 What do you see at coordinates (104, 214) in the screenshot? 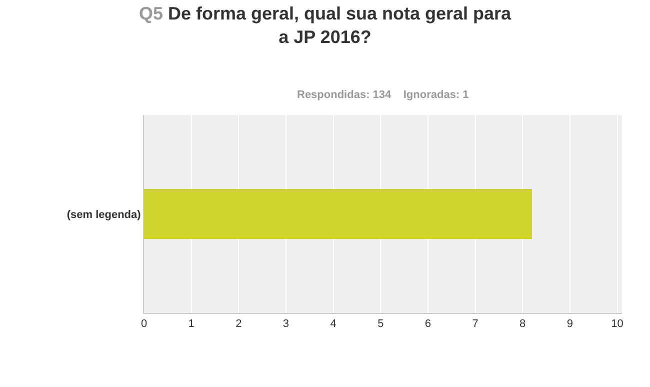
I see `y-tick-label: (sem legenda)` at bounding box center [104, 214].